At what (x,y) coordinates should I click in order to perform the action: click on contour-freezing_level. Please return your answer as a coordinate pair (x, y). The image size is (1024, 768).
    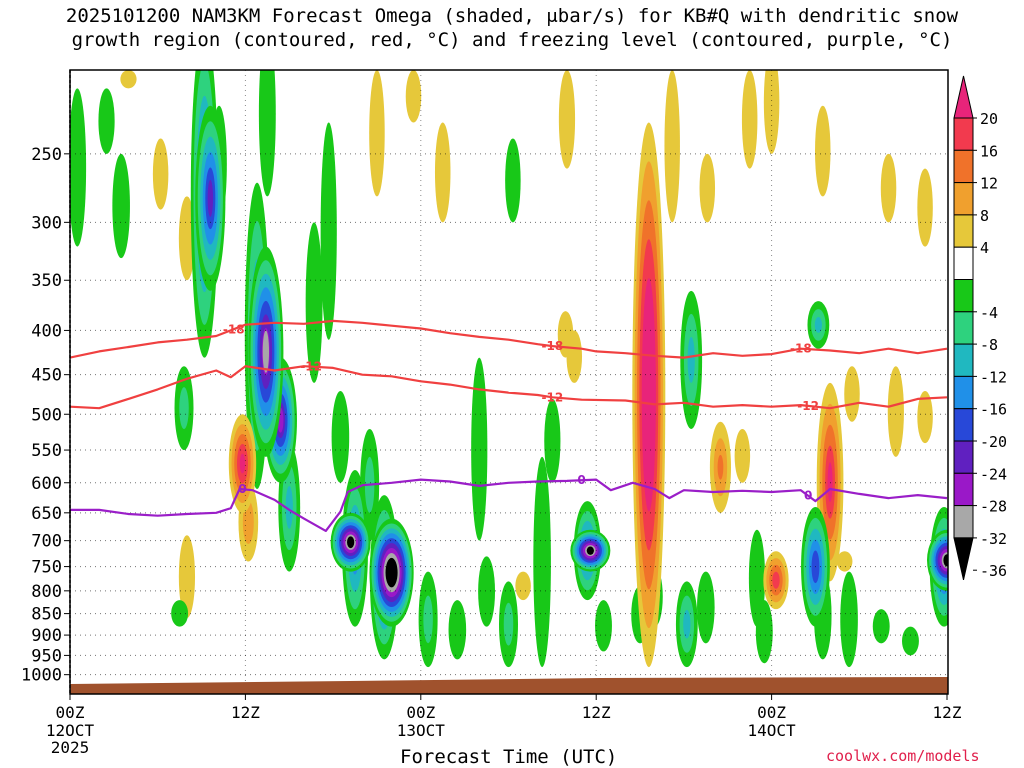
    Looking at the image, I should click on (509, 505).